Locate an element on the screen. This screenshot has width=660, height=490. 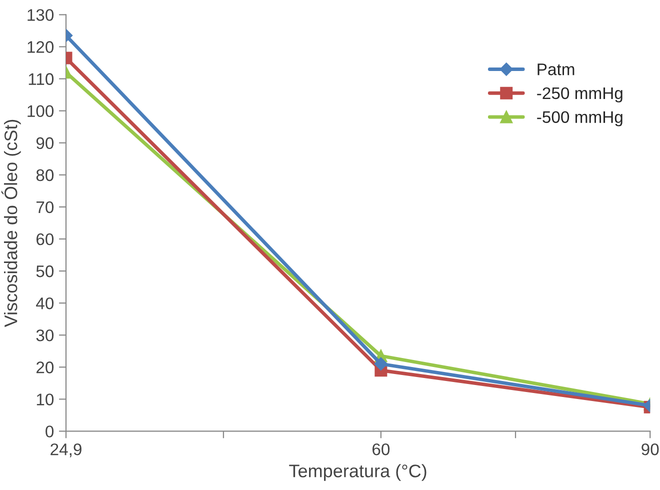
y-tick-label: 0 is located at coordinates (50, 432).